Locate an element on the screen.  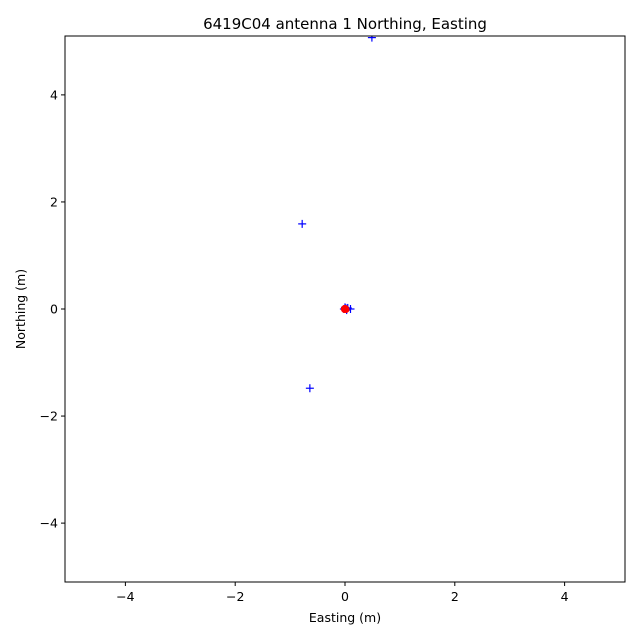
x-tick-label: 4 is located at coordinates (565, 596).